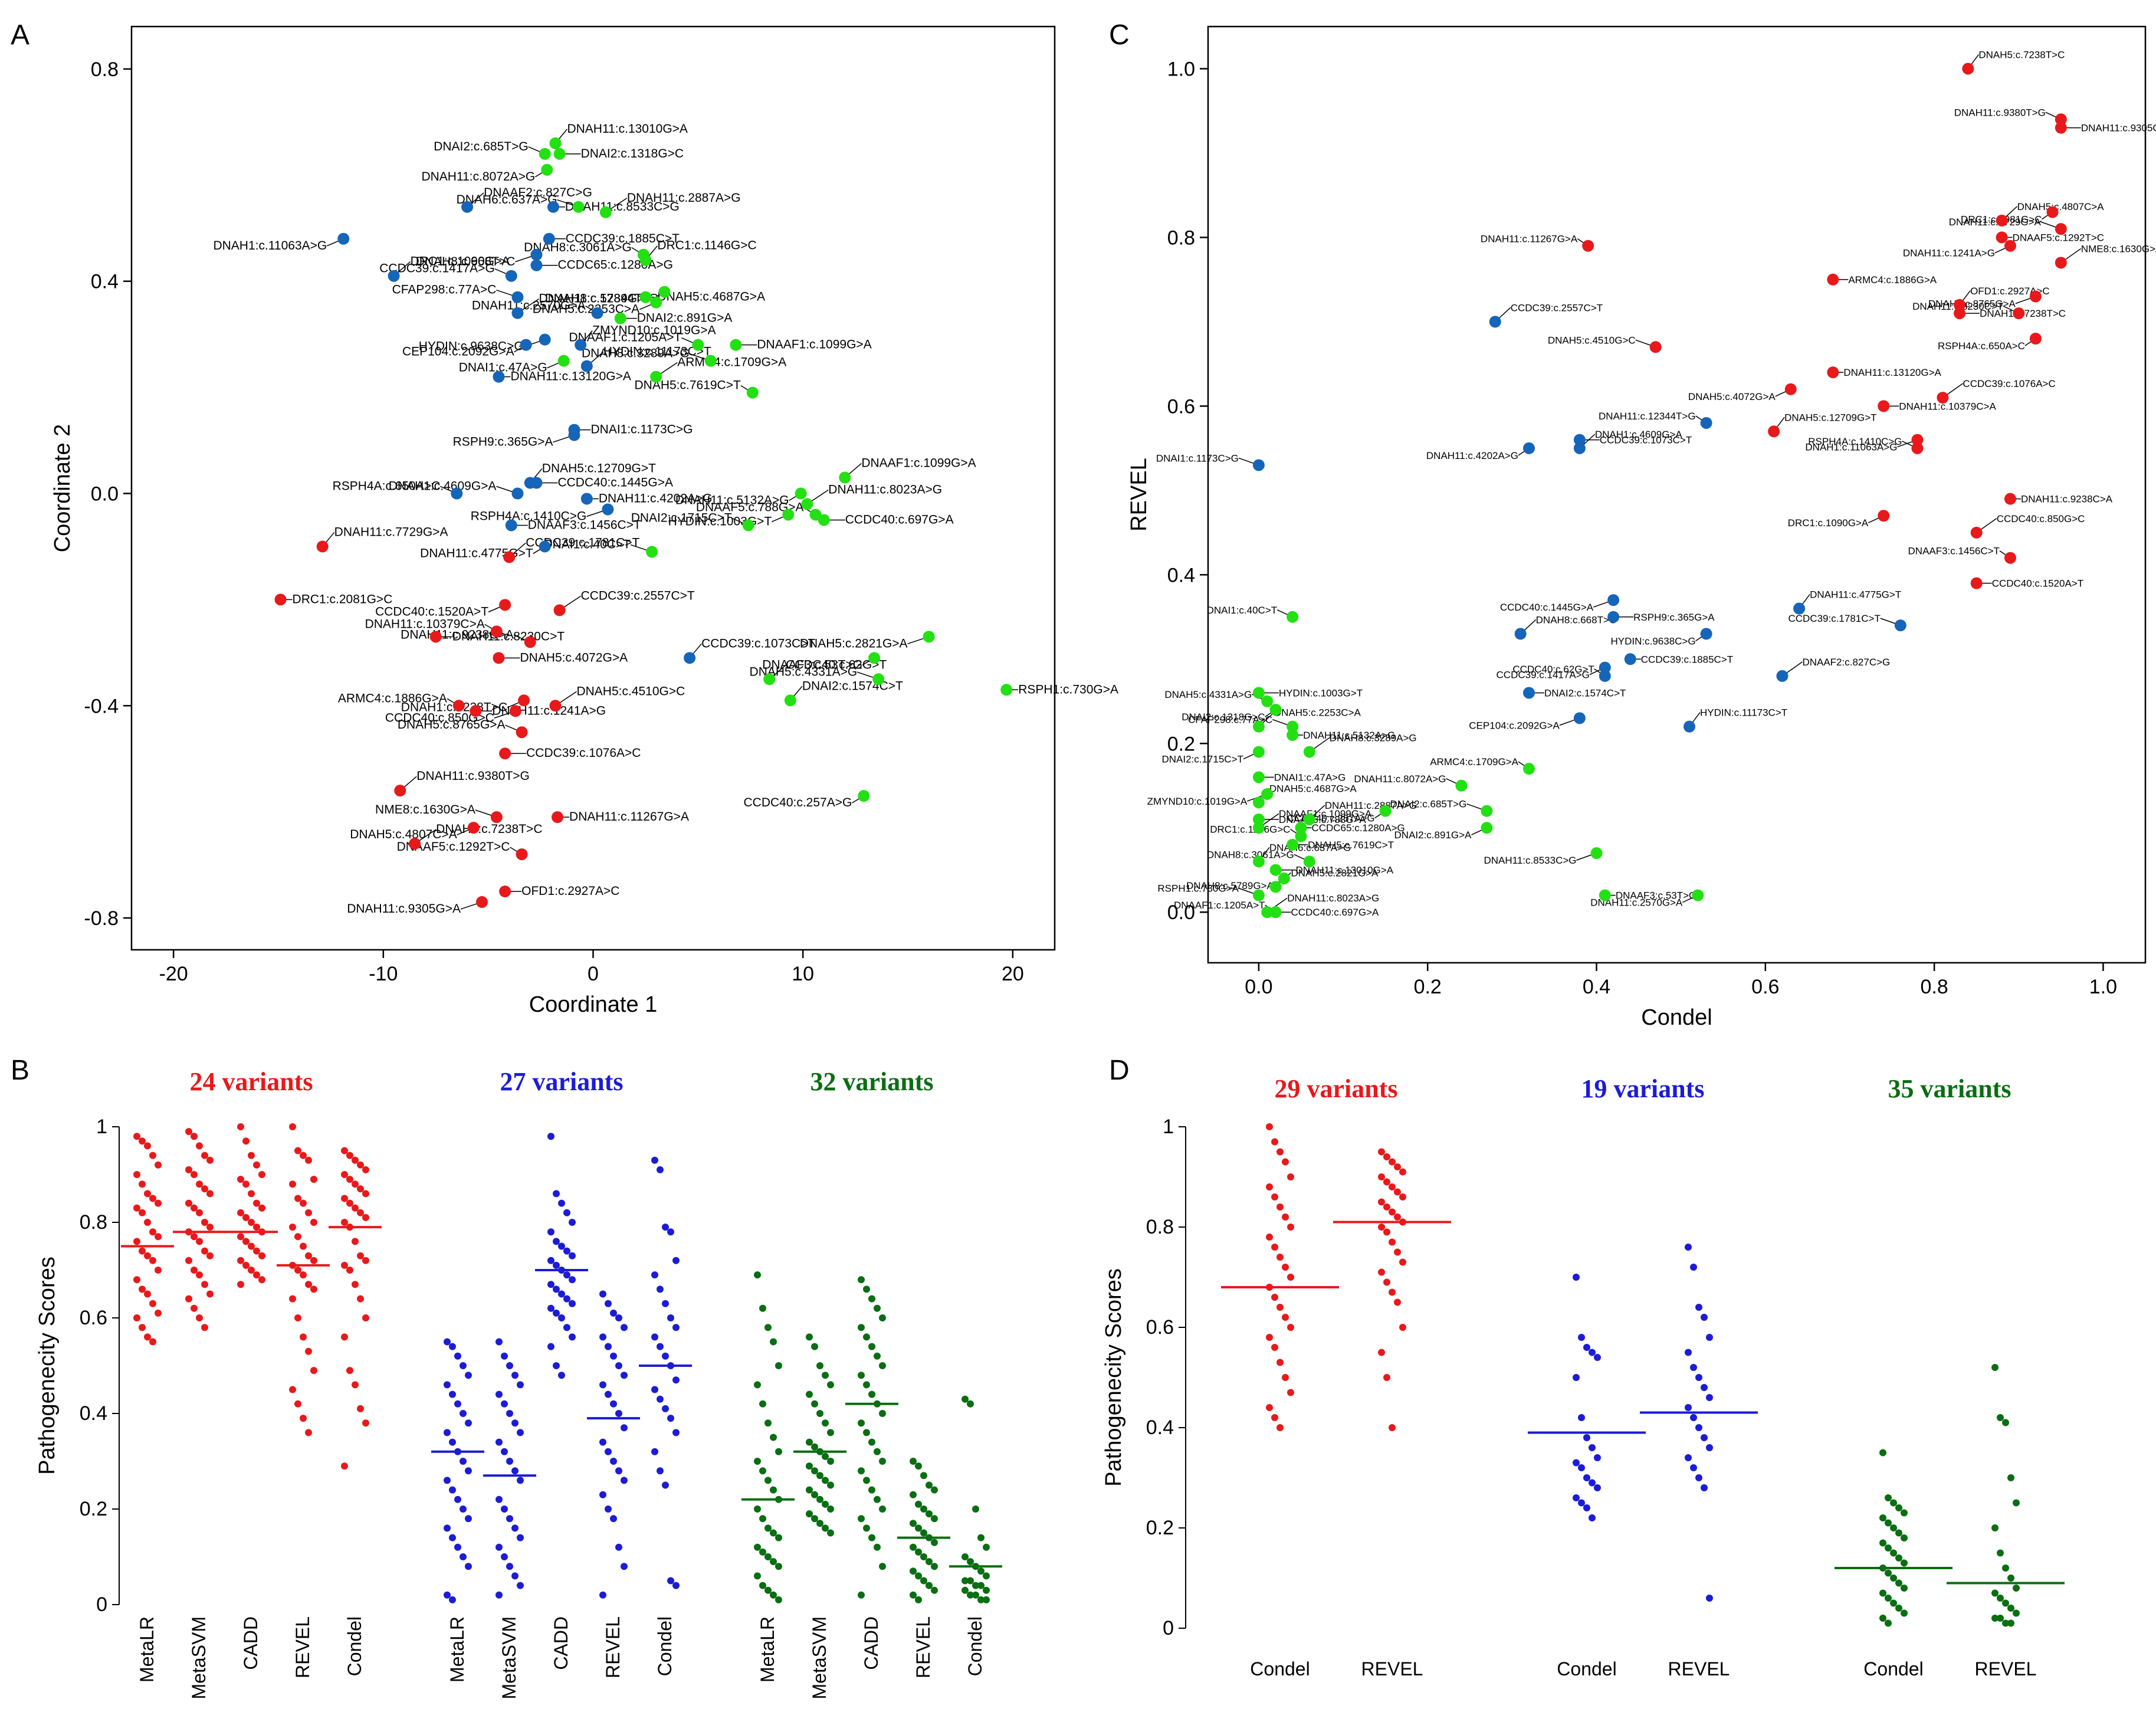 The height and width of the screenshot is (1722, 2156). I want to click on point-label: DNAH11:c.9305G>A, so click(404, 909).